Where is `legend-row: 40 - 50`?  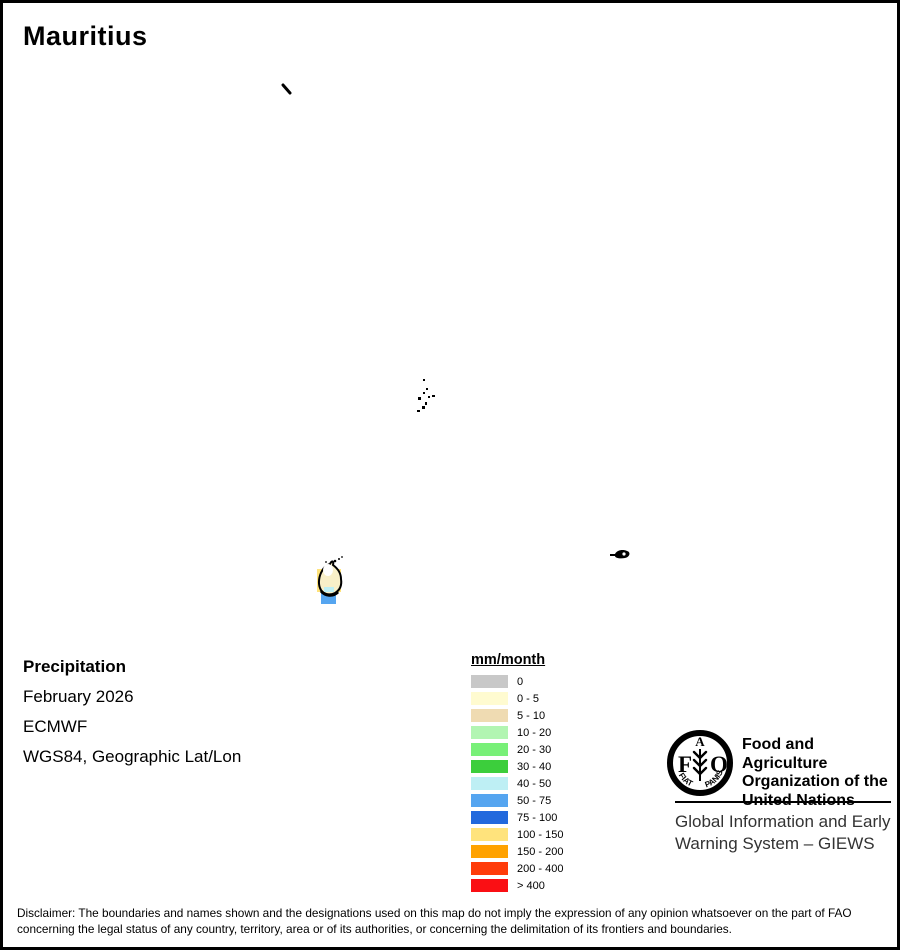
legend-row: 40 - 50 is located at coordinates (517, 783).